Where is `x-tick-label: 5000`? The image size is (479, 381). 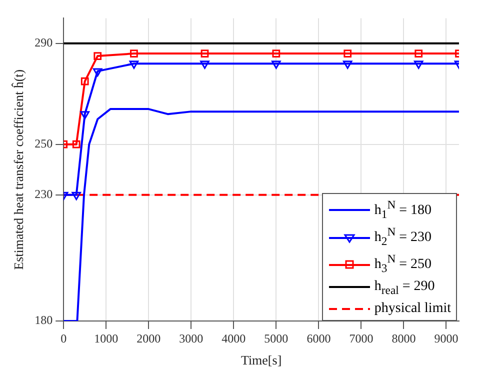
x-tick-label: 5000 is located at coordinates (276, 338).